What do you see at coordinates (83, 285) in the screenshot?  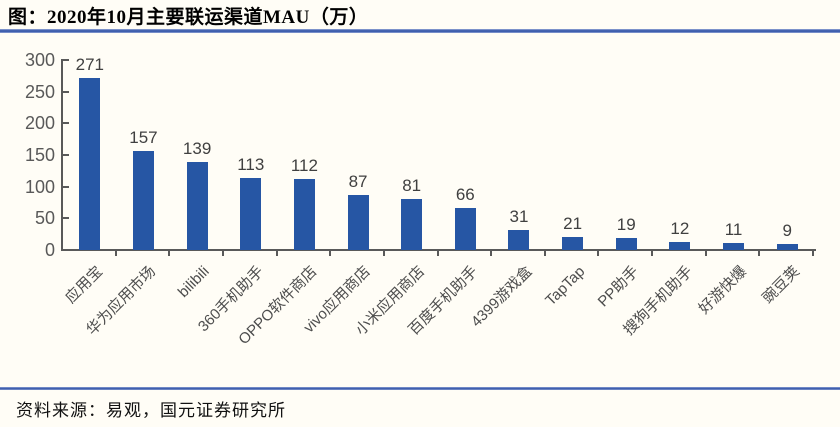 I see `category-label: 应用宝` at bounding box center [83, 285].